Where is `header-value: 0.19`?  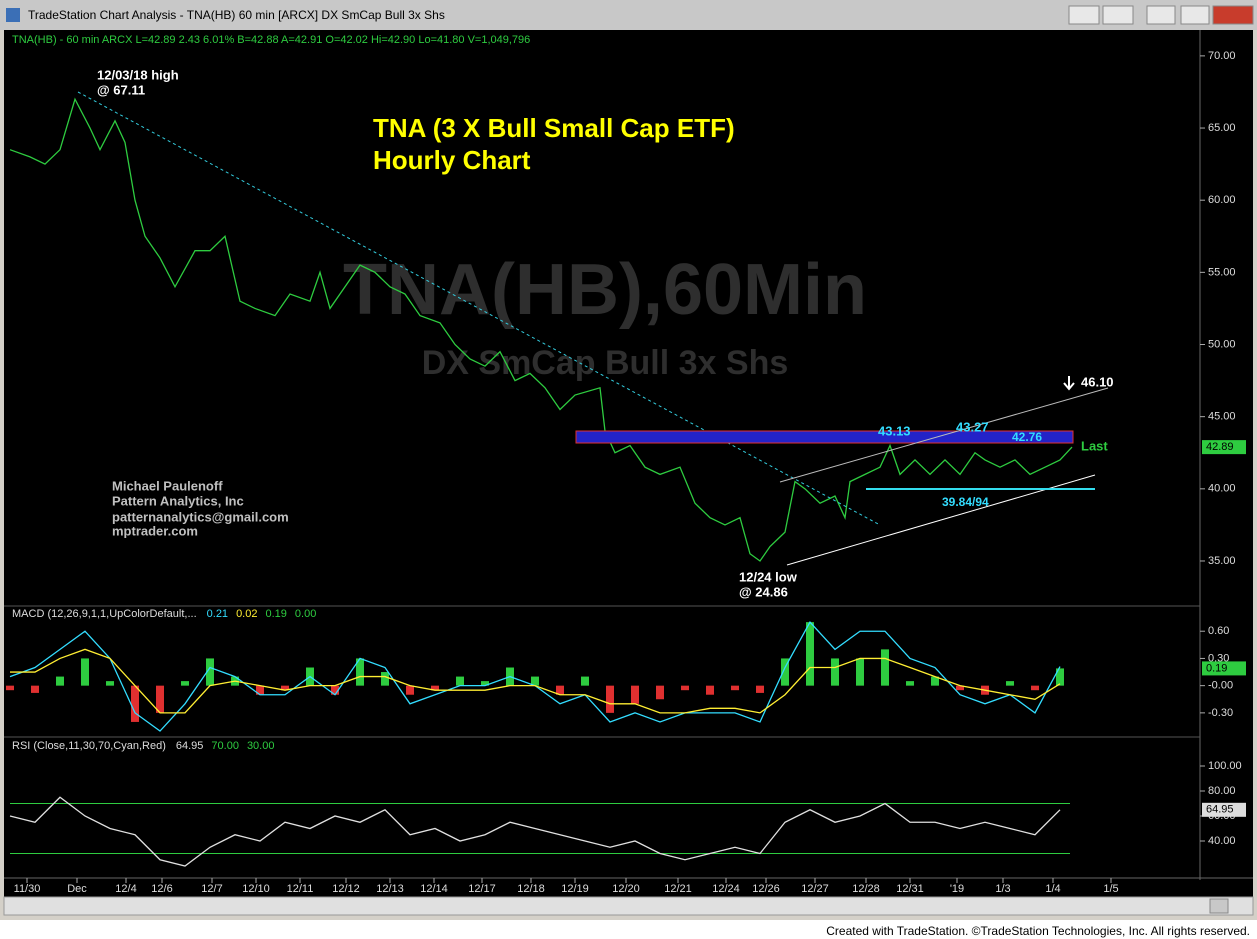 header-value: 0.19 is located at coordinates (275, 614).